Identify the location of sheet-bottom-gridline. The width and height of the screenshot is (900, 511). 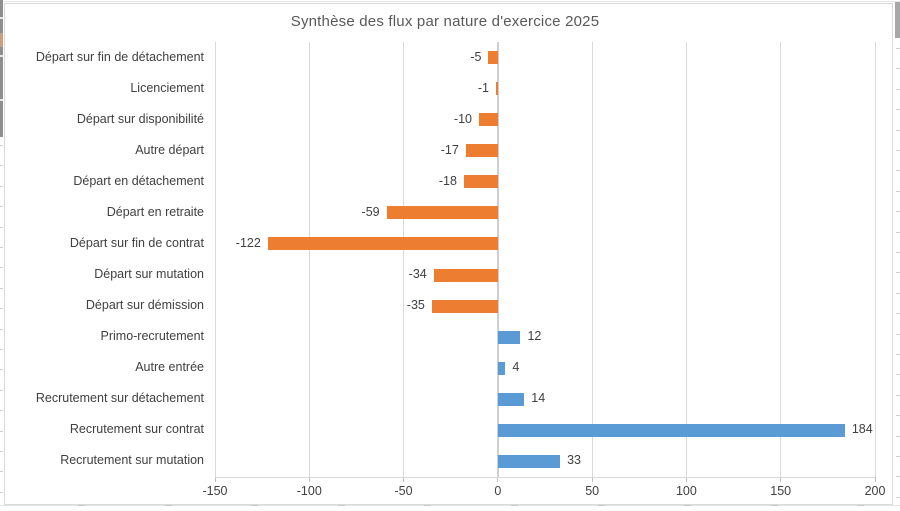
(450, 505).